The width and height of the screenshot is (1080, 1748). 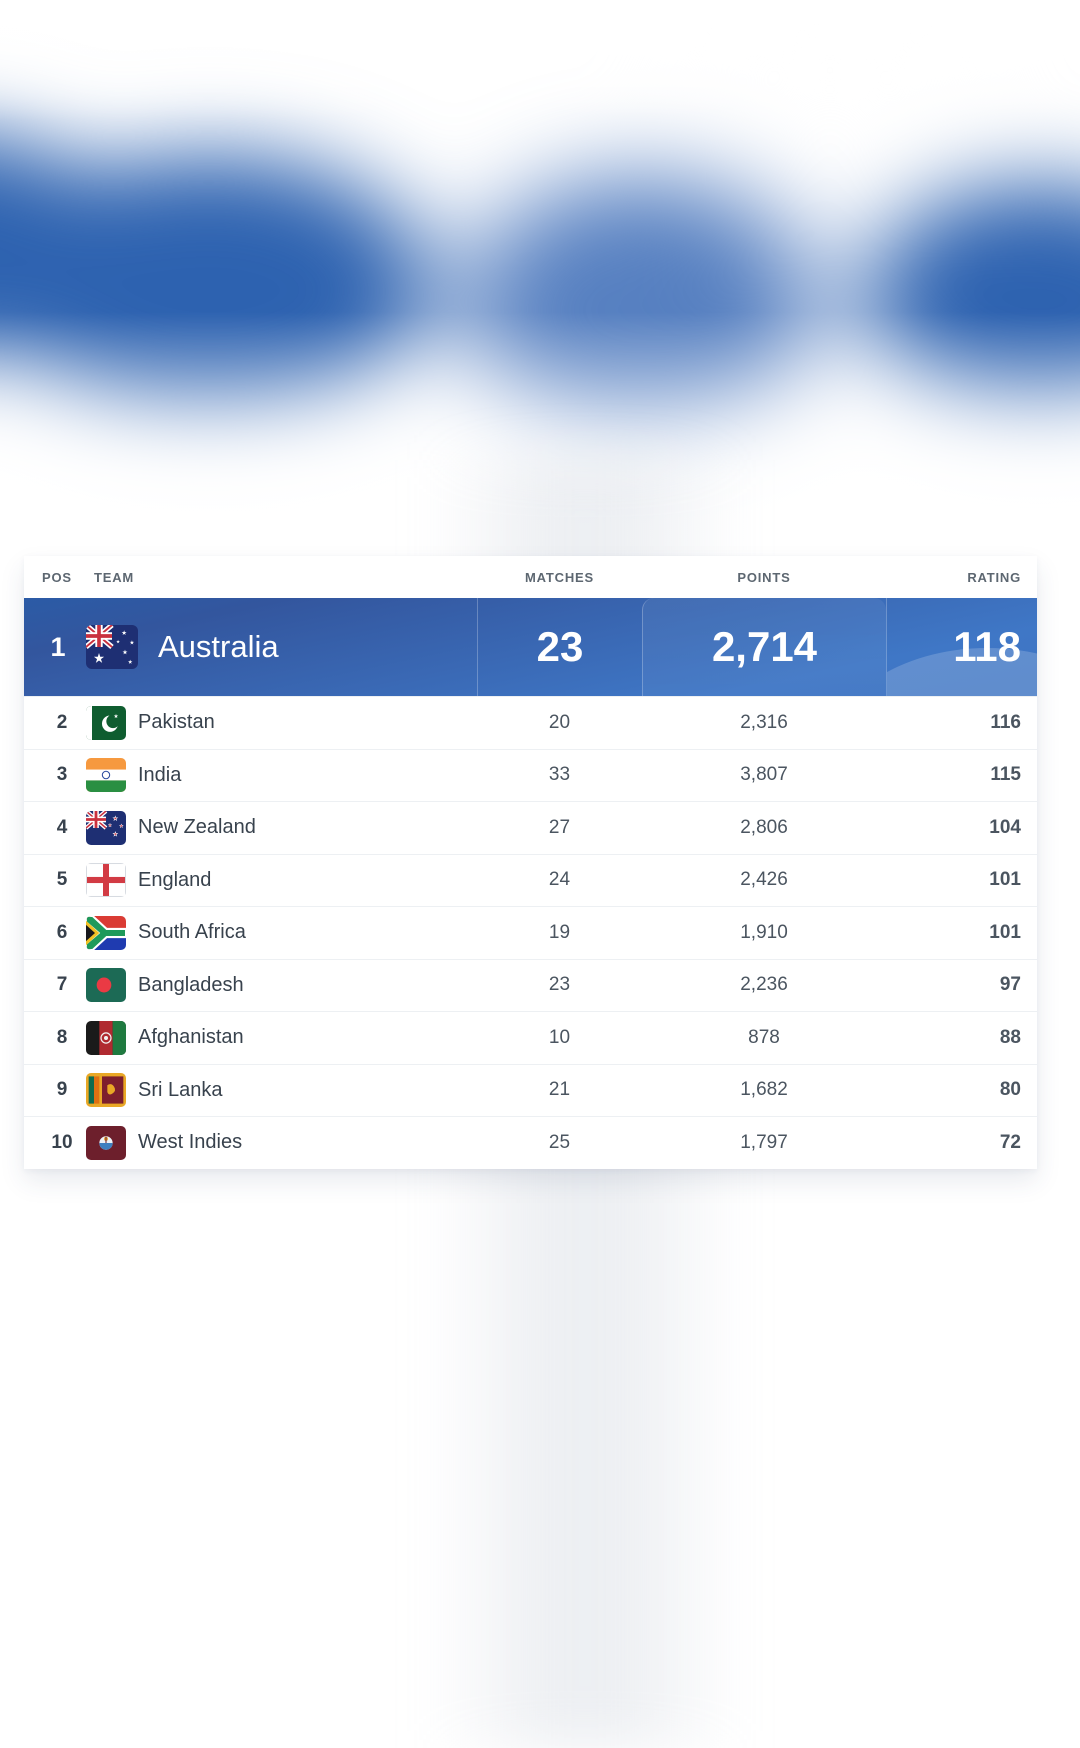 What do you see at coordinates (62, 827) in the screenshot?
I see `position-cell: 4` at bounding box center [62, 827].